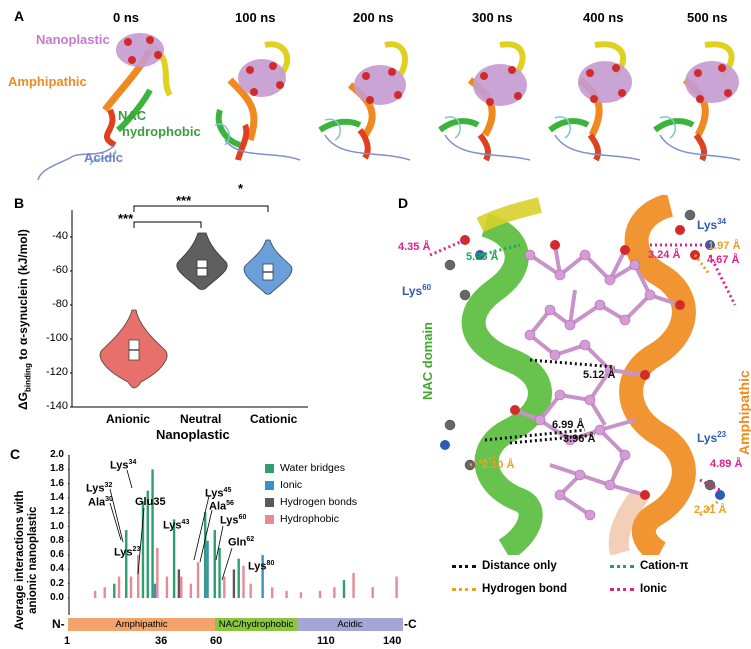 The height and width of the screenshot is (649, 751). What do you see at coordinates (504, 566) in the screenshot?
I see `legend-distance-only: Distance only` at bounding box center [504, 566].